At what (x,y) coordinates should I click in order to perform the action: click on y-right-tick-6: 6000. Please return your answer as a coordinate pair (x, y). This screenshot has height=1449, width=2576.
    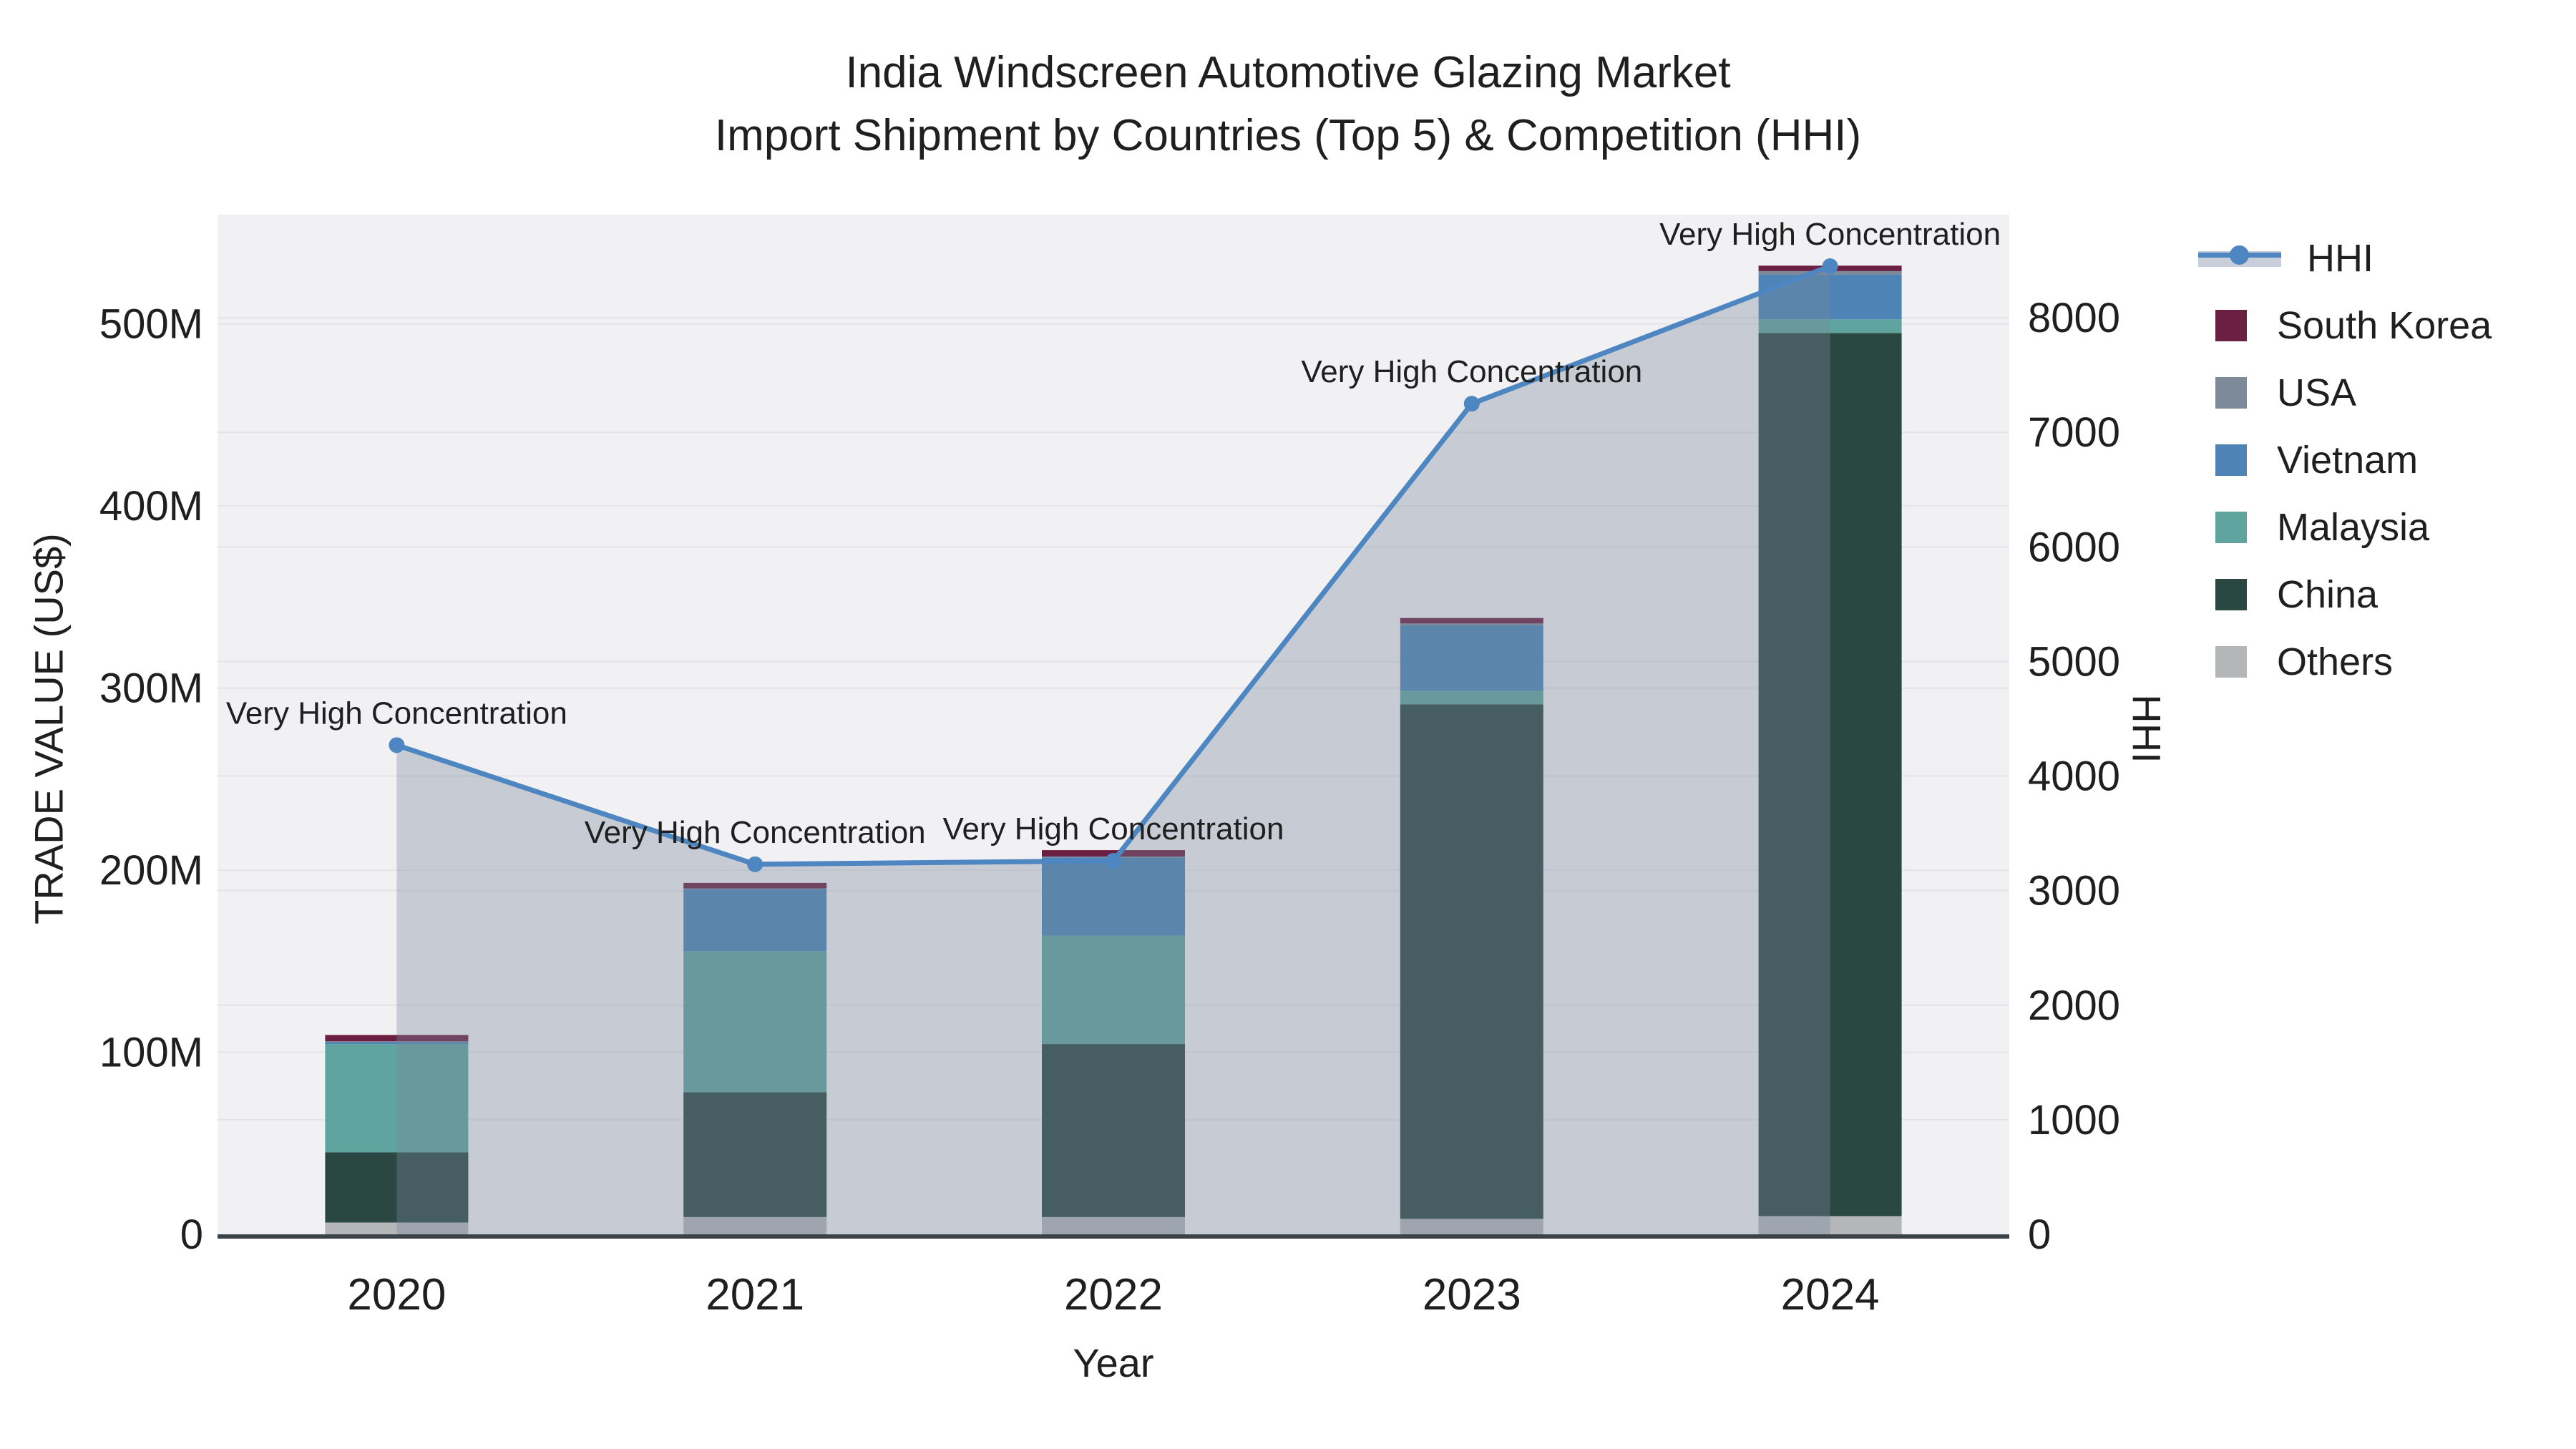
    Looking at the image, I should click on (2074, 547).